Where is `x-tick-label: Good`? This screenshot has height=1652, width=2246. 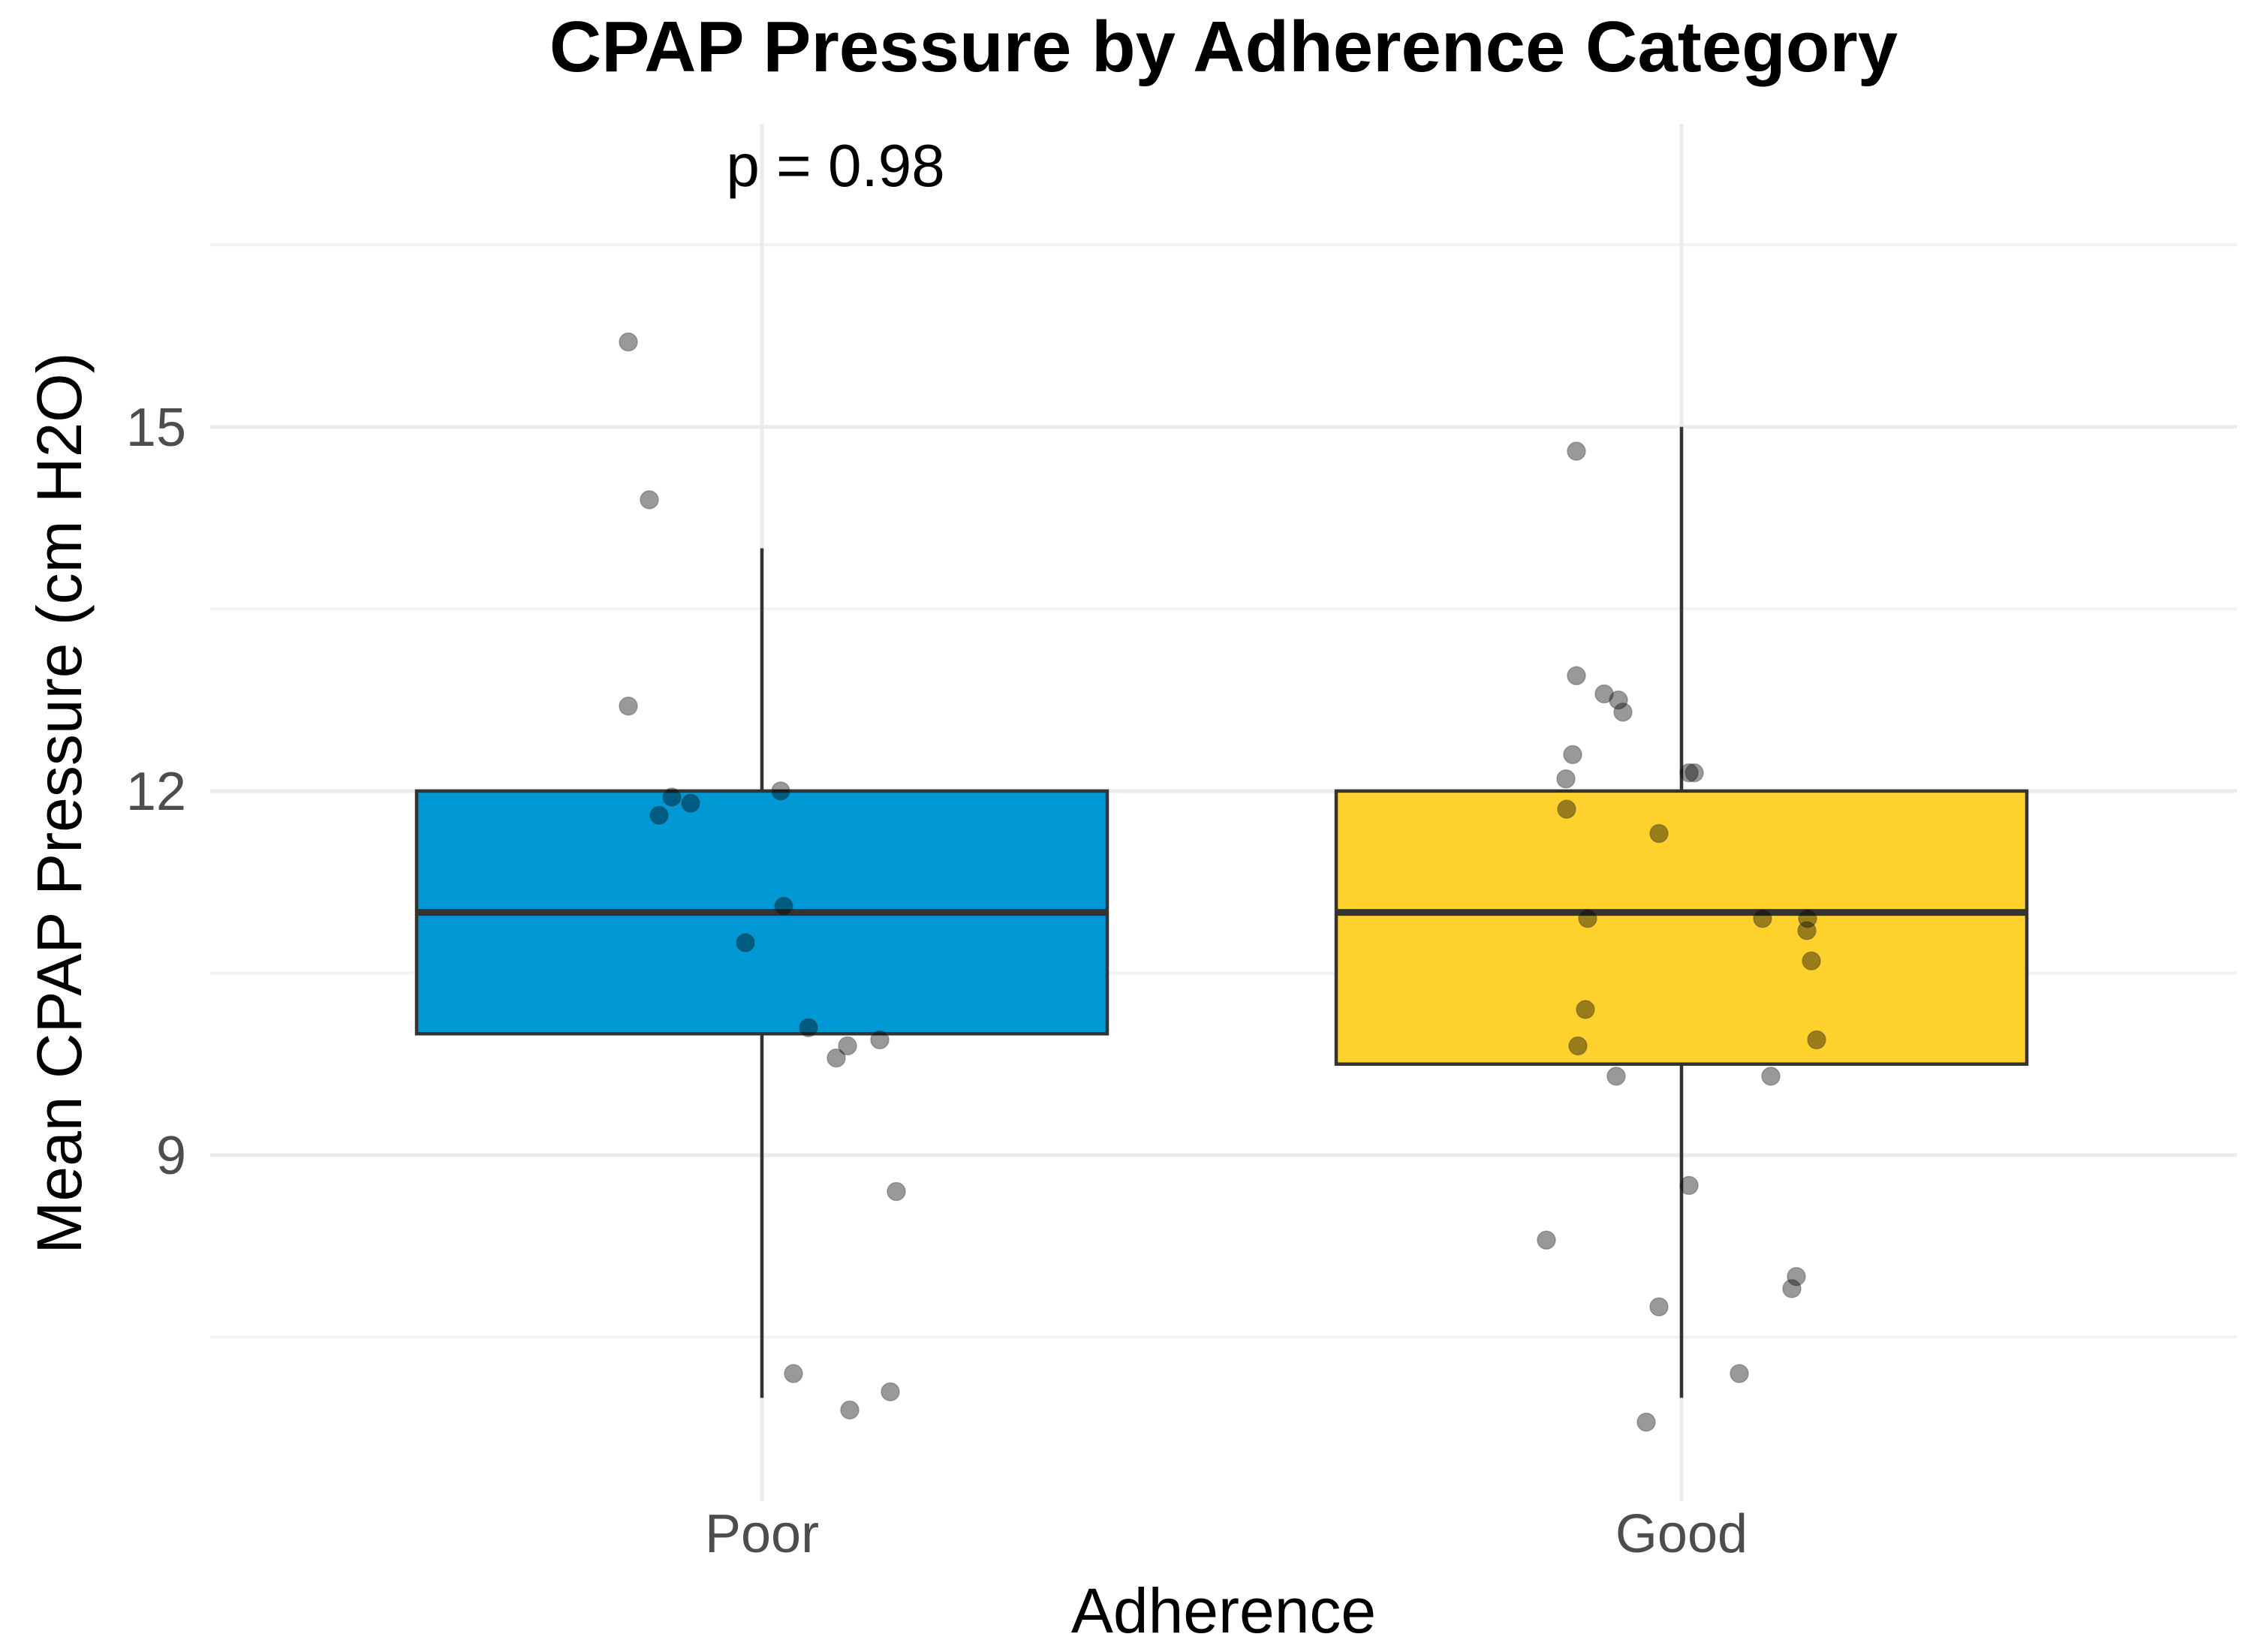
x-tick-label: Good is located at coordinates (1681, 1534).